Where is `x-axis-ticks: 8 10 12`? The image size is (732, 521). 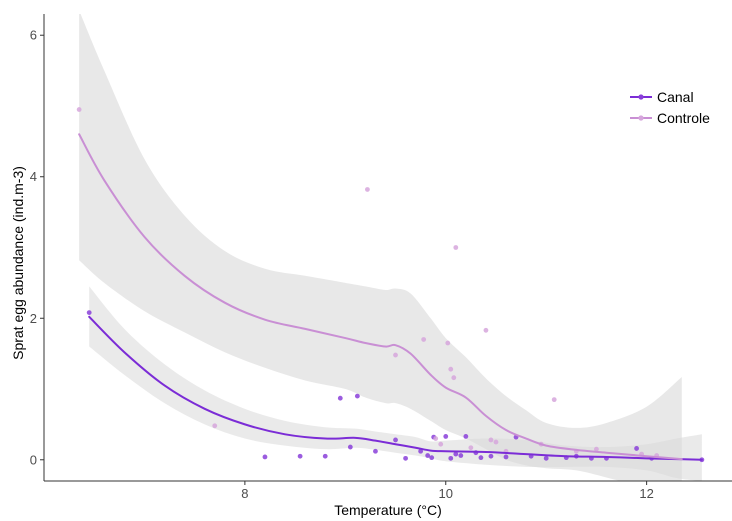
x-axis-ticks: 8 10 12 is located at coordinates (447, 491).